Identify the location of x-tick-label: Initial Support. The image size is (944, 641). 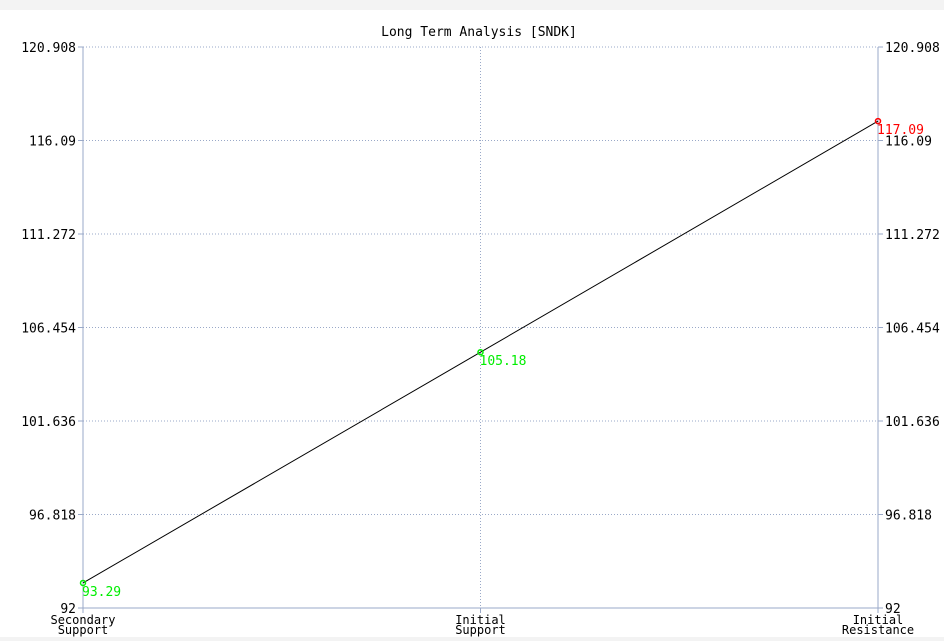
(480, 625).